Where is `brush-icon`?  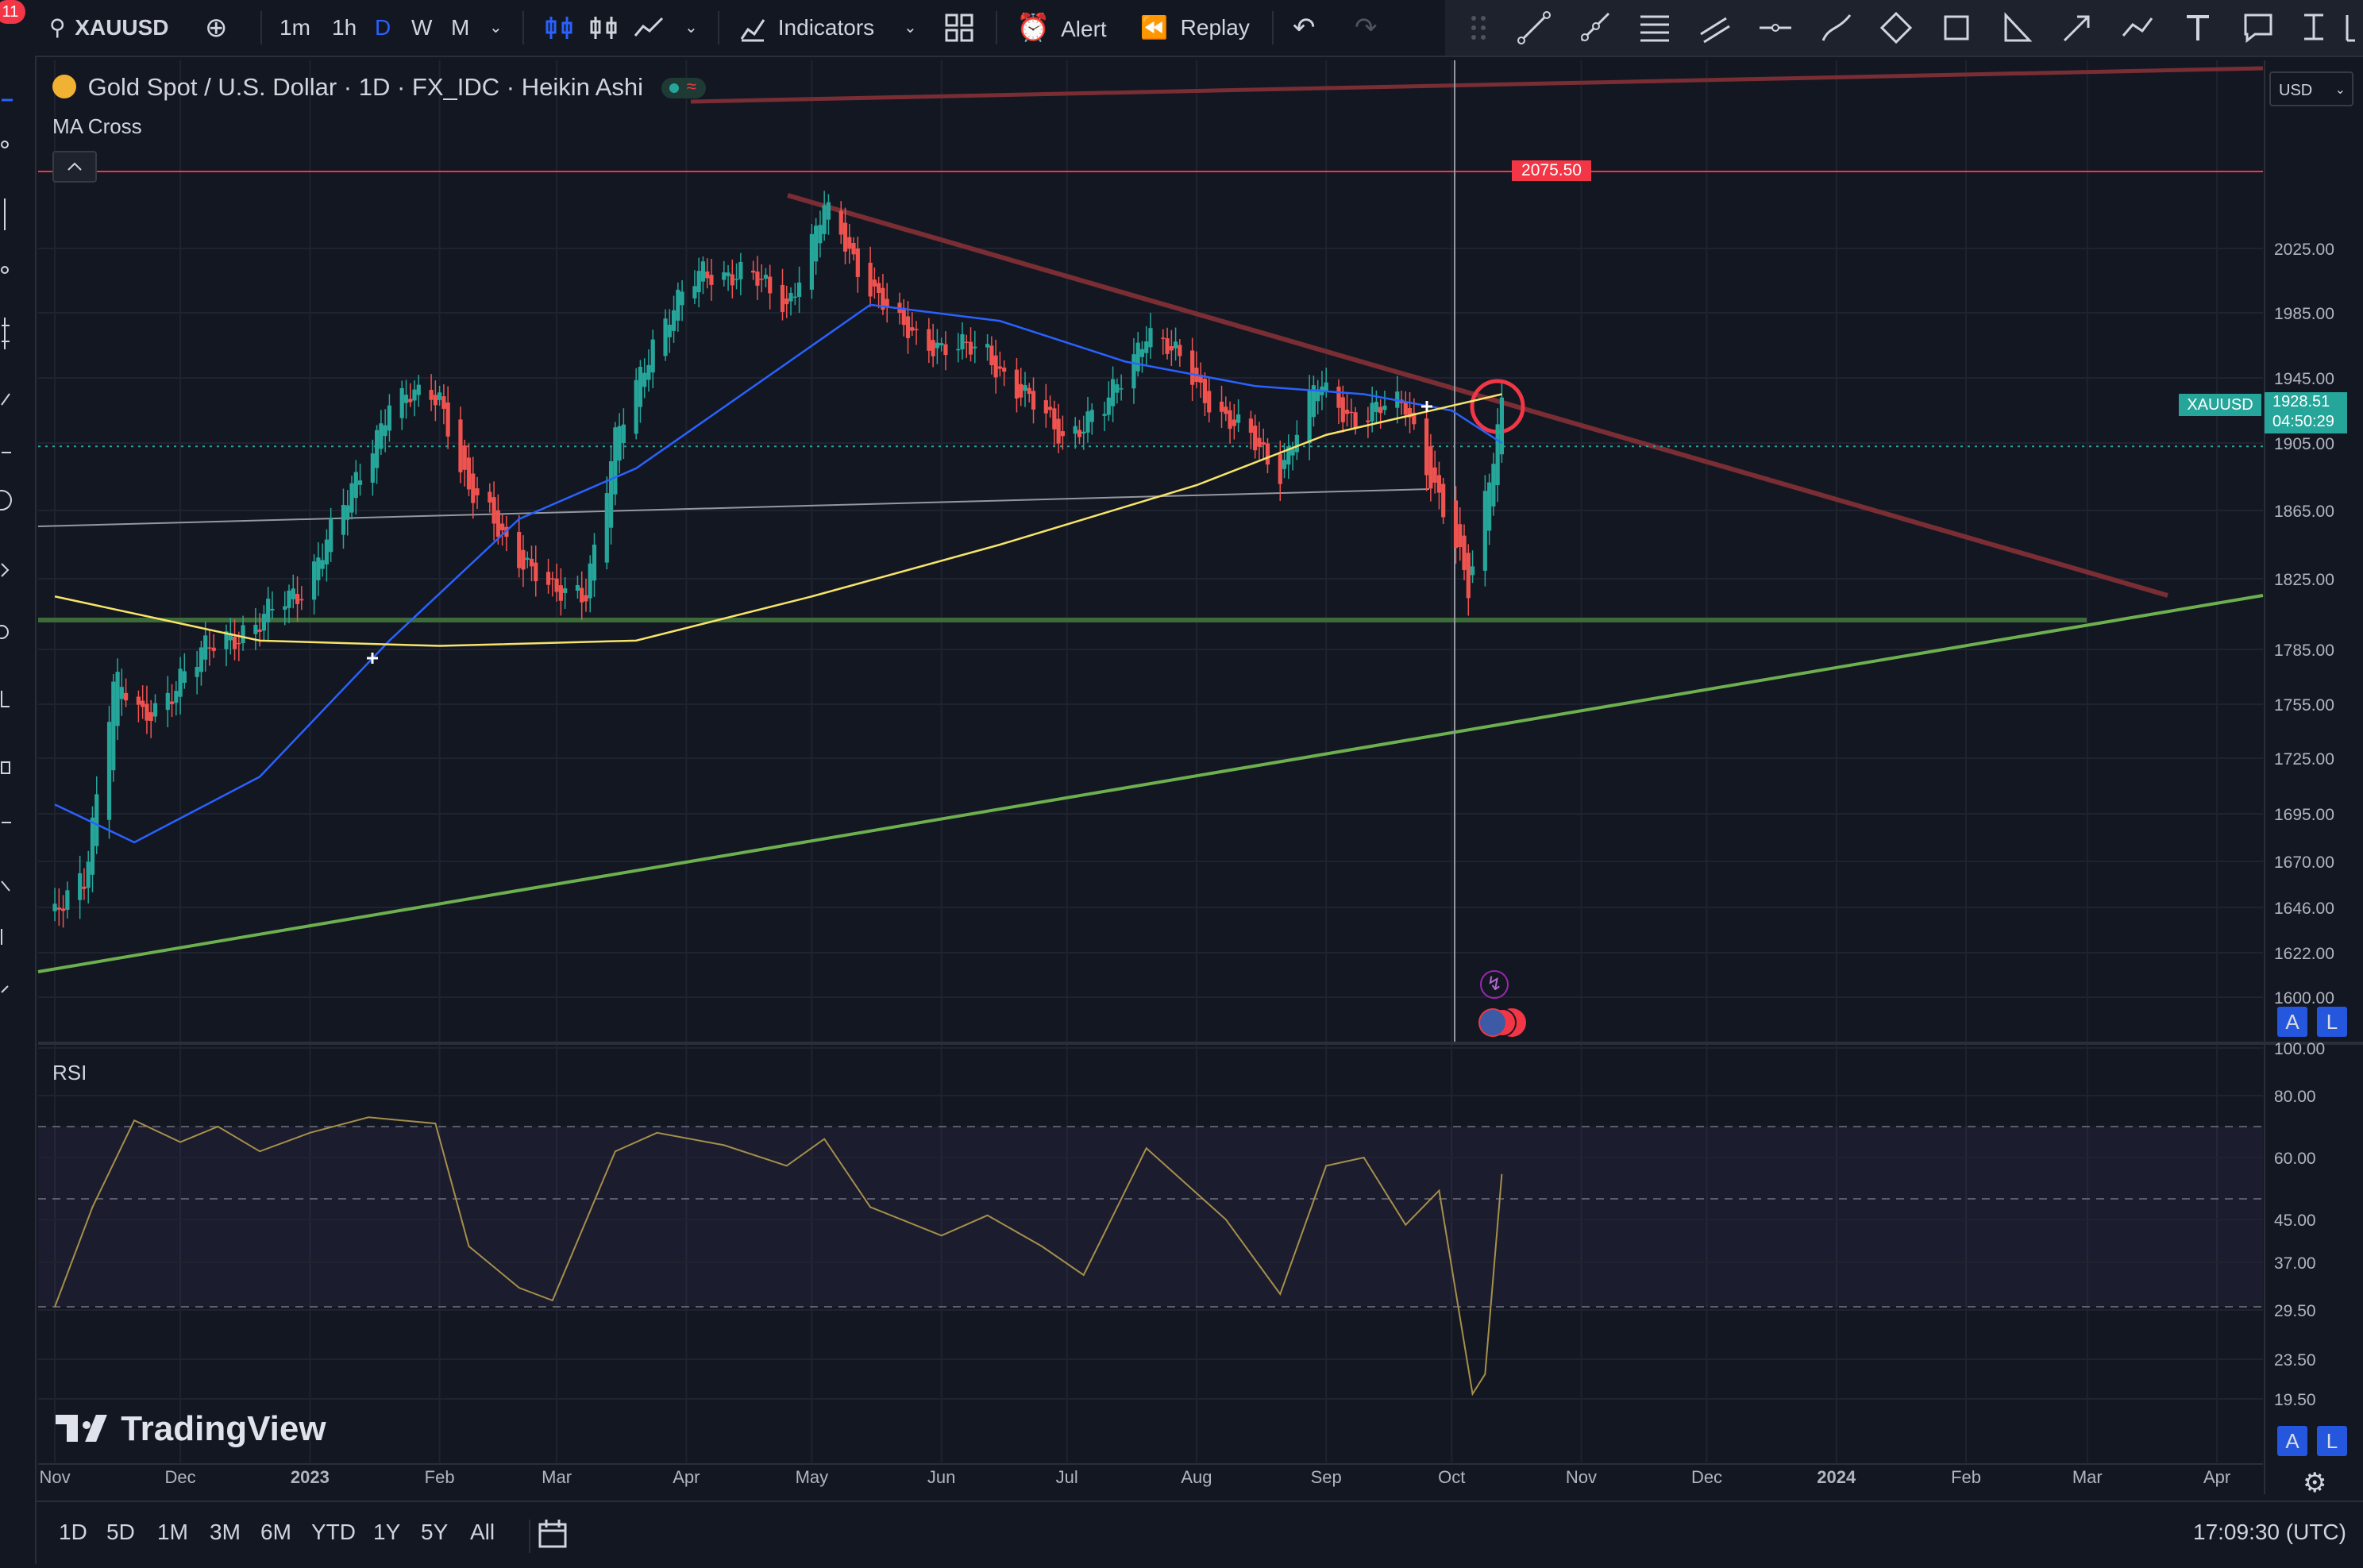
brush-icon is located at coordinates (1835, 27).